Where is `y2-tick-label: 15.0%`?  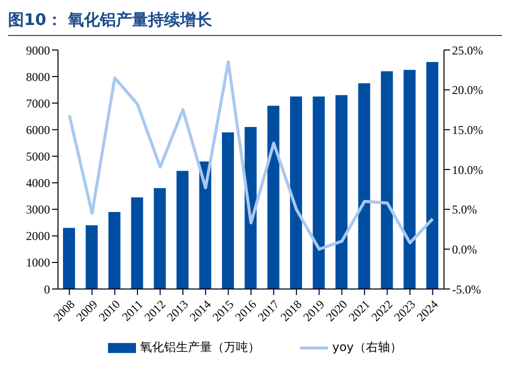
y2-tick-label: 15.0% is located at coordinates (467, 129).